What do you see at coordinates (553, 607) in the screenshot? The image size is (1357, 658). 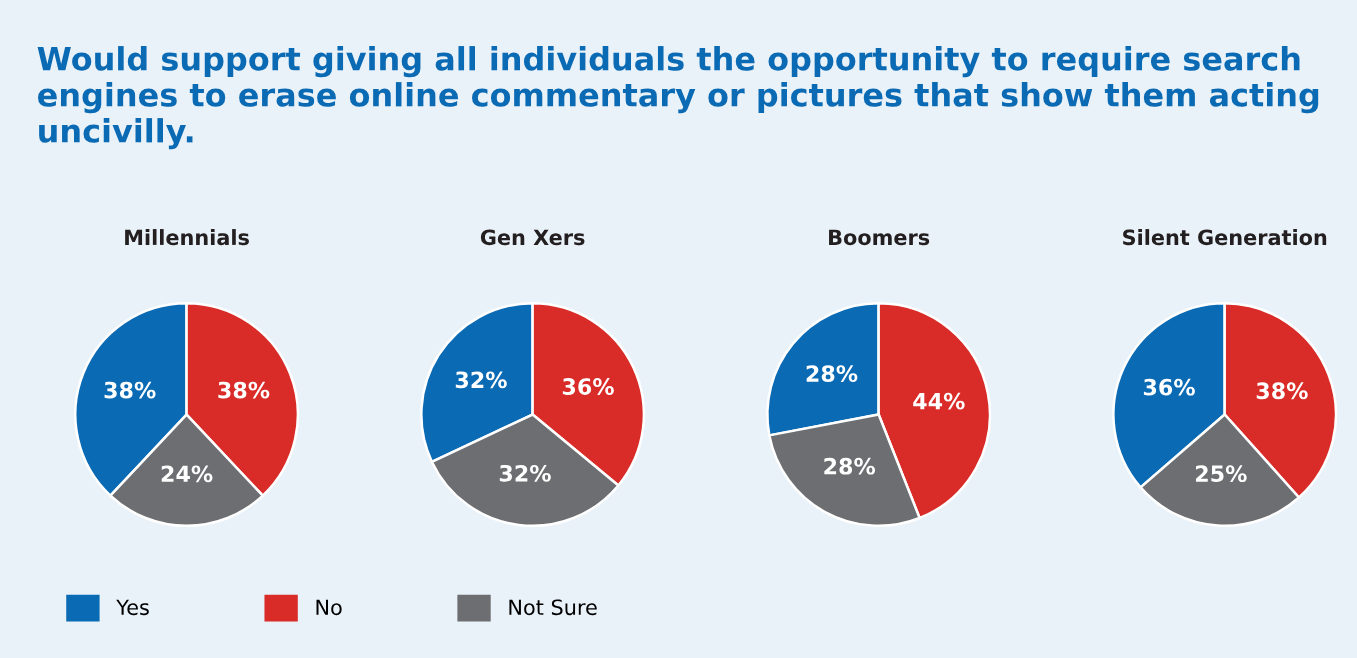 I see `legend-label: Not Sure` at bounding box center [553, 607].